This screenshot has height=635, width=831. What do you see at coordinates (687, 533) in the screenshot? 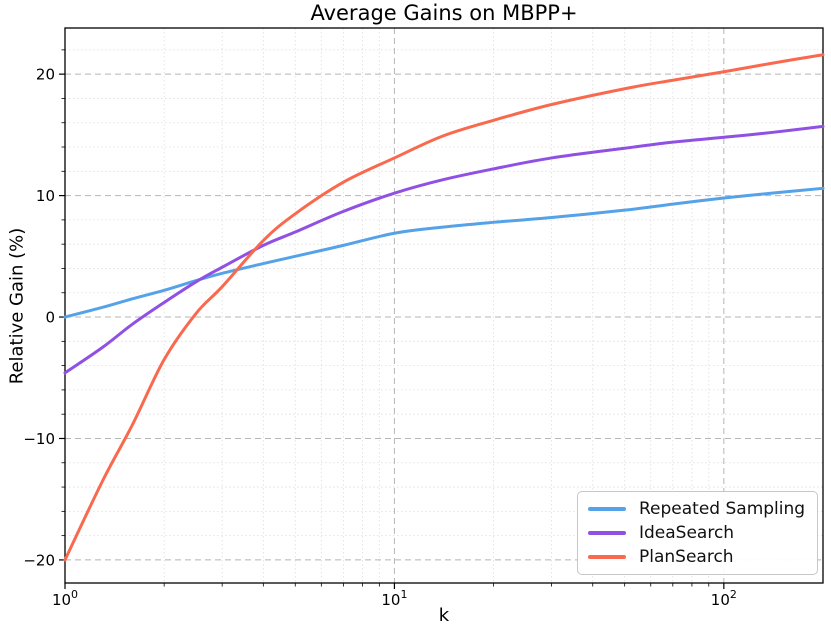
I see `legend-label: IdeaSearch` at bounding box center [687, 533].